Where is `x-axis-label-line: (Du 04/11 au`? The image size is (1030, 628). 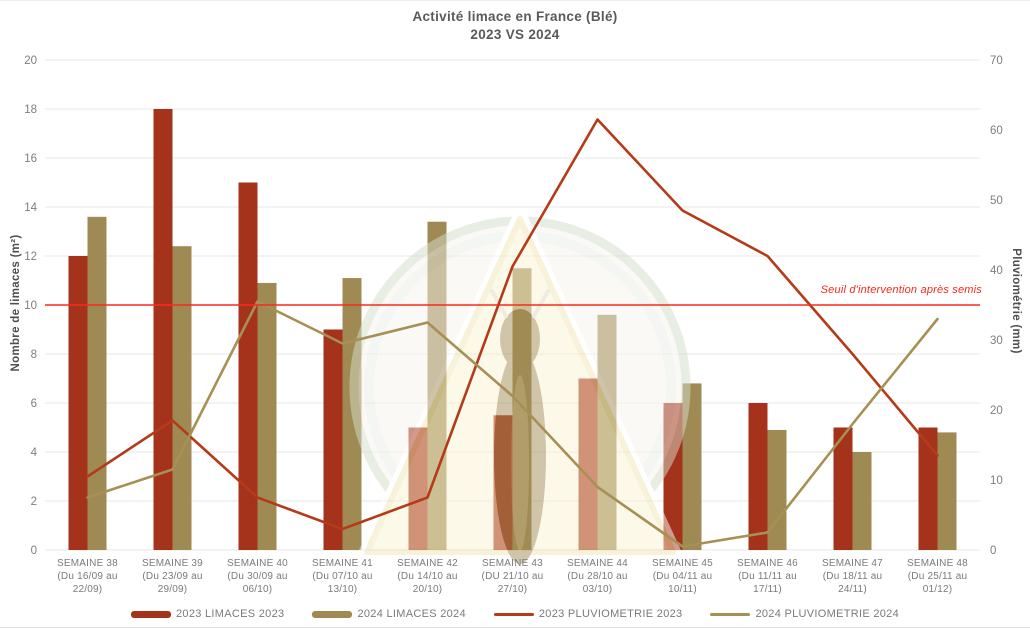
x-axis-label-line: (Du 04/11 au is located at coordinates (682, 576).